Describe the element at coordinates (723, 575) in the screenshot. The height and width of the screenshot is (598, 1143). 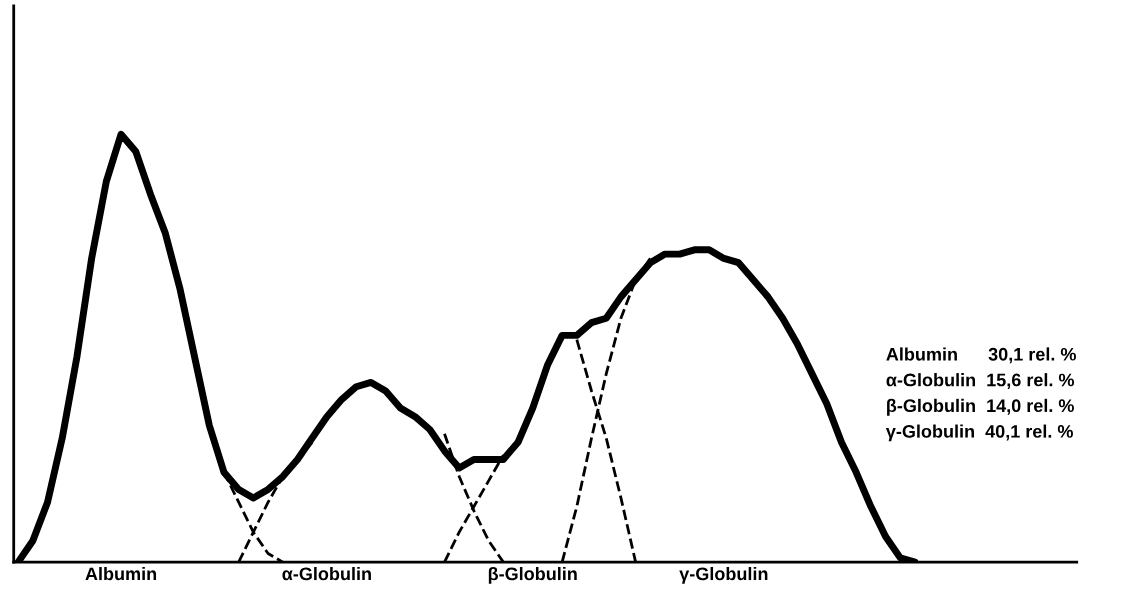
I see `x-tick-label: γ-Globulin` at that location.